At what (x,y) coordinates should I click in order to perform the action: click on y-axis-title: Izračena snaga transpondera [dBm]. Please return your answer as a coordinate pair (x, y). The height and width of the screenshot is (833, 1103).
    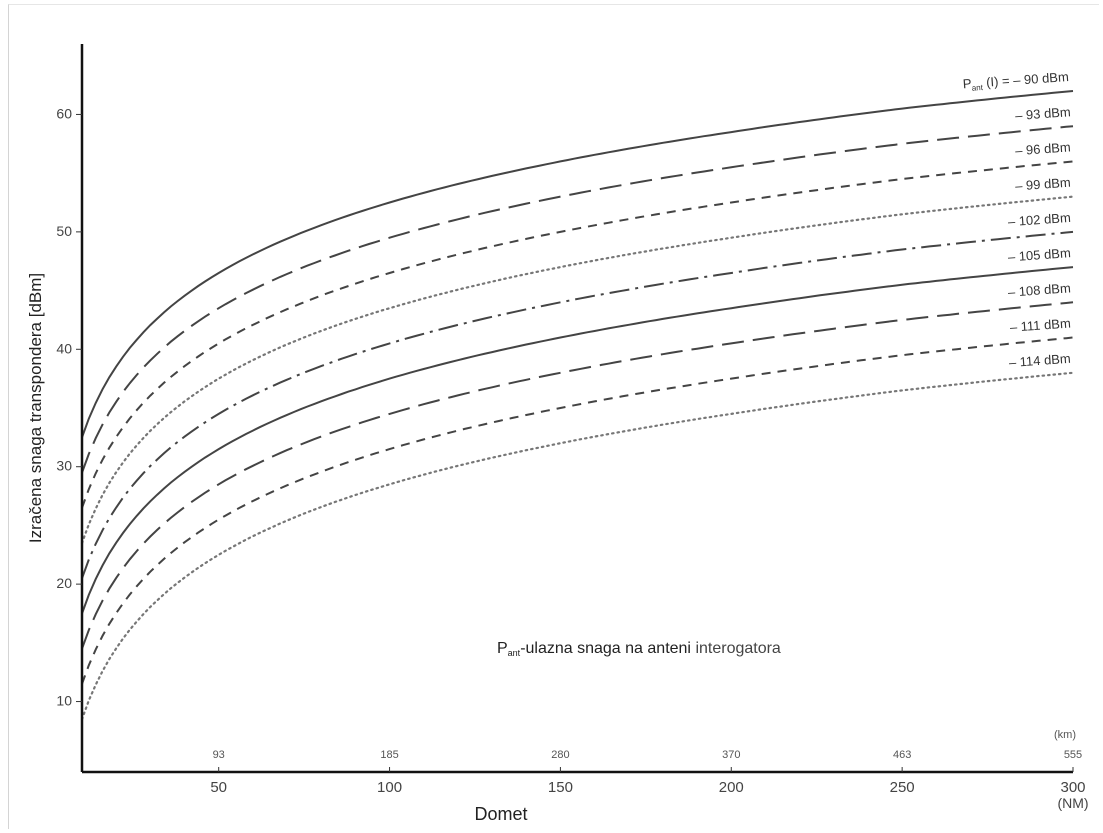
    Looking at the image, I should click on (35, 408).